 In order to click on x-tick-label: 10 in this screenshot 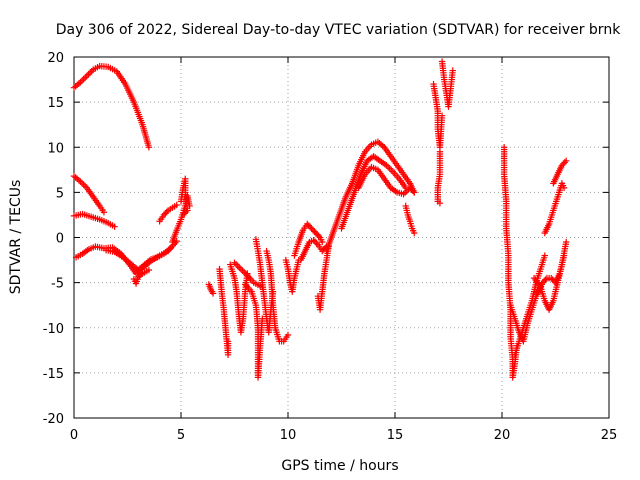, I will do `click(288, 435)`.